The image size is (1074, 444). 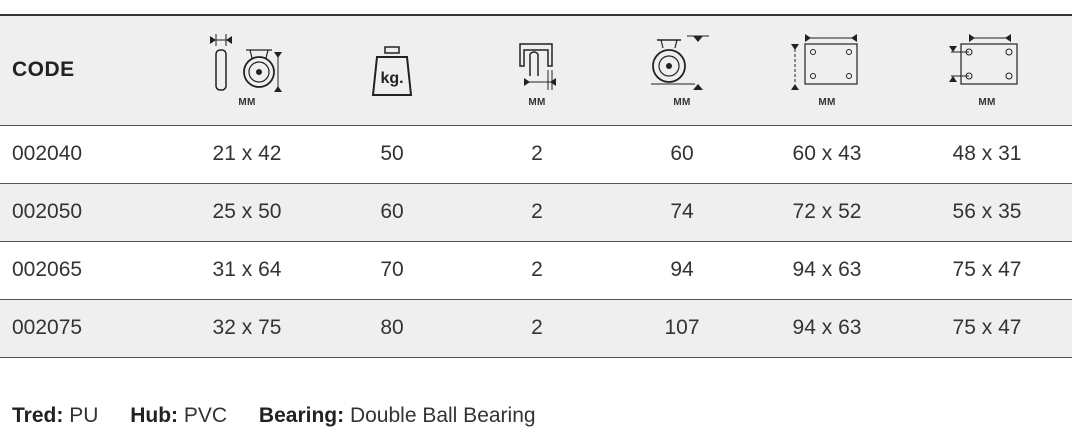 I want to click on plate-cell: 72 x 52, so click(x=827, y=211).